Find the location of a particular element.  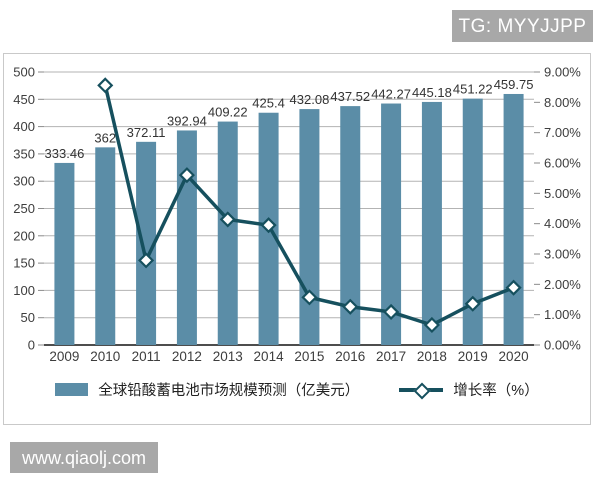

bar-value-label: 432.08 is located at coordinates (310, 99).